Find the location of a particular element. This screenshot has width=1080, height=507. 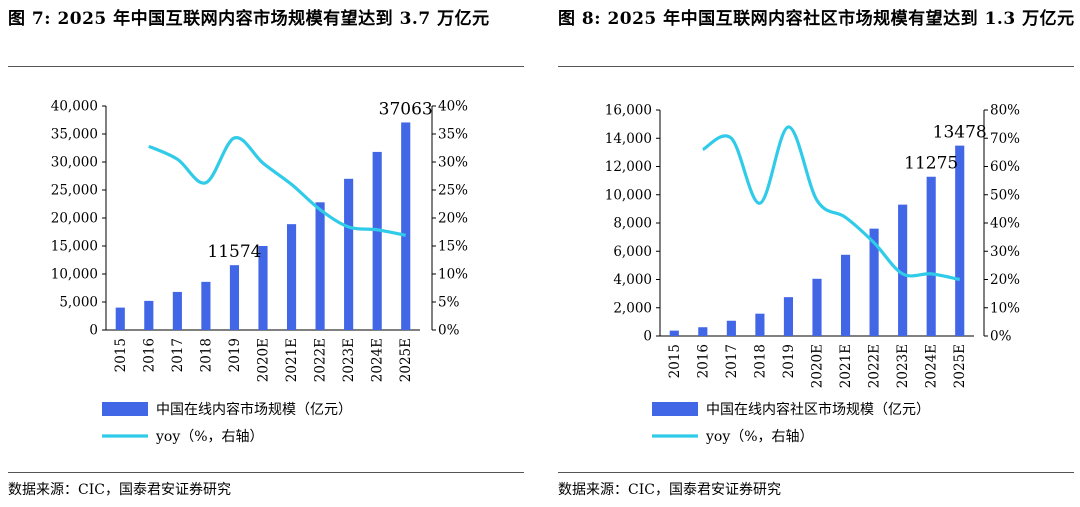

data-label: 11275 is located at coordinates (931, 164).